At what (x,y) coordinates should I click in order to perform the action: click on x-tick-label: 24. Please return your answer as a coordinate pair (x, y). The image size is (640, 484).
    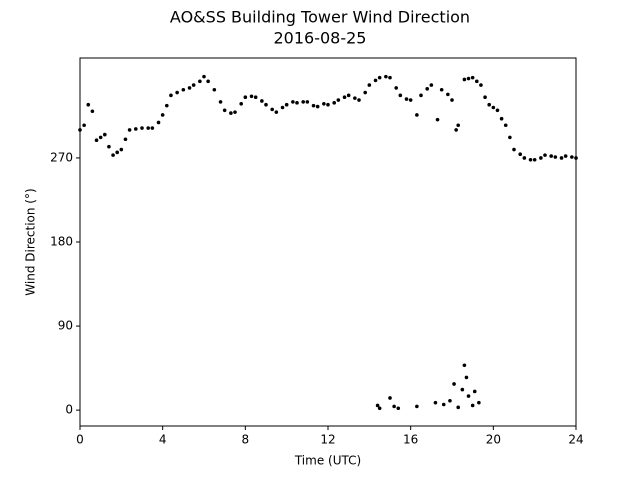
    Looking at the image, I should click on (575, 440).